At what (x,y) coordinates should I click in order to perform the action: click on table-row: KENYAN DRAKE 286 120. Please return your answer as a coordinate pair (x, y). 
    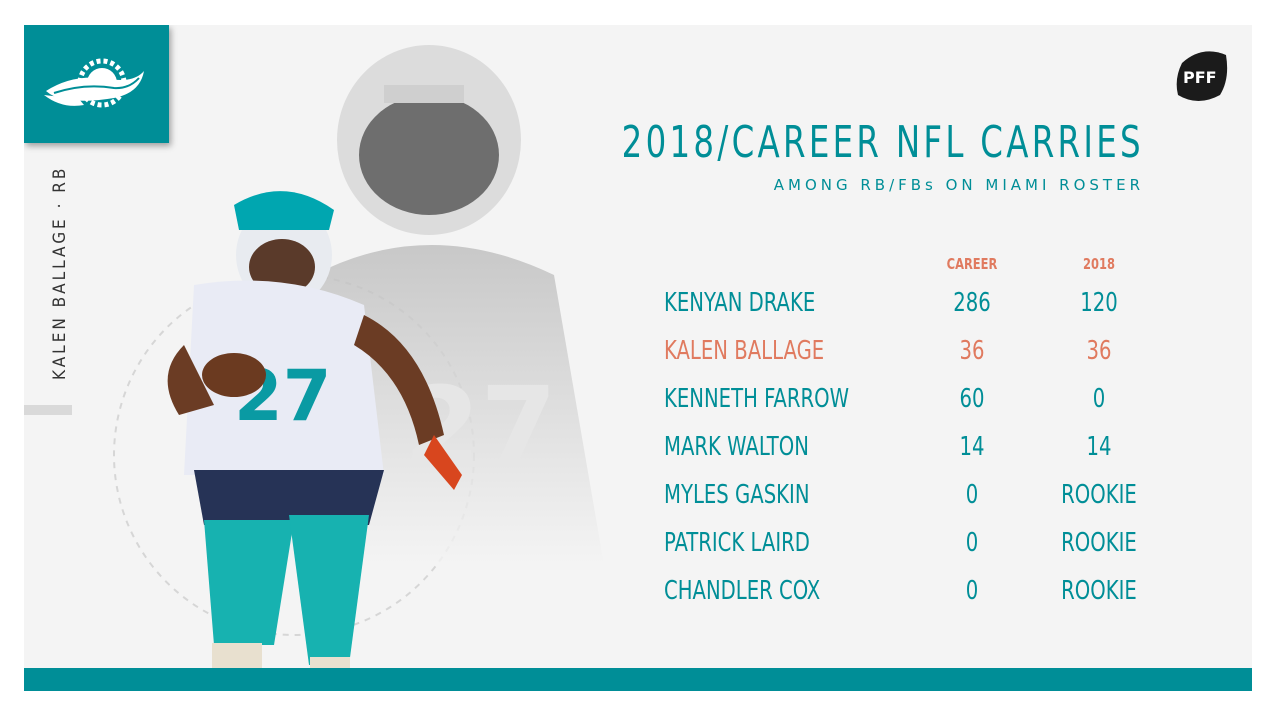
    Looking at the image, I should click on (924, 312).